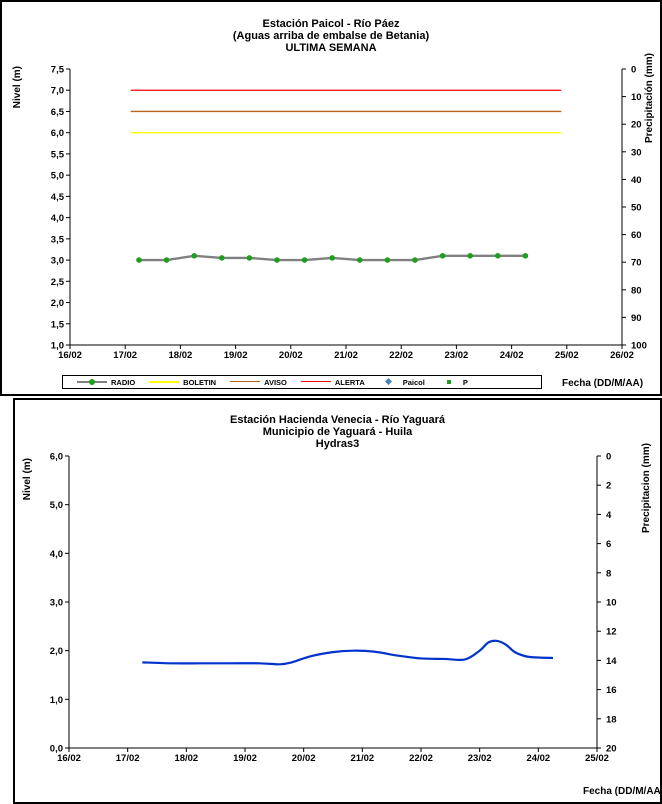 The width and height of the screenshot is (662, 804). I want to click on y-tick-label: 0,0, so click(56, 749).